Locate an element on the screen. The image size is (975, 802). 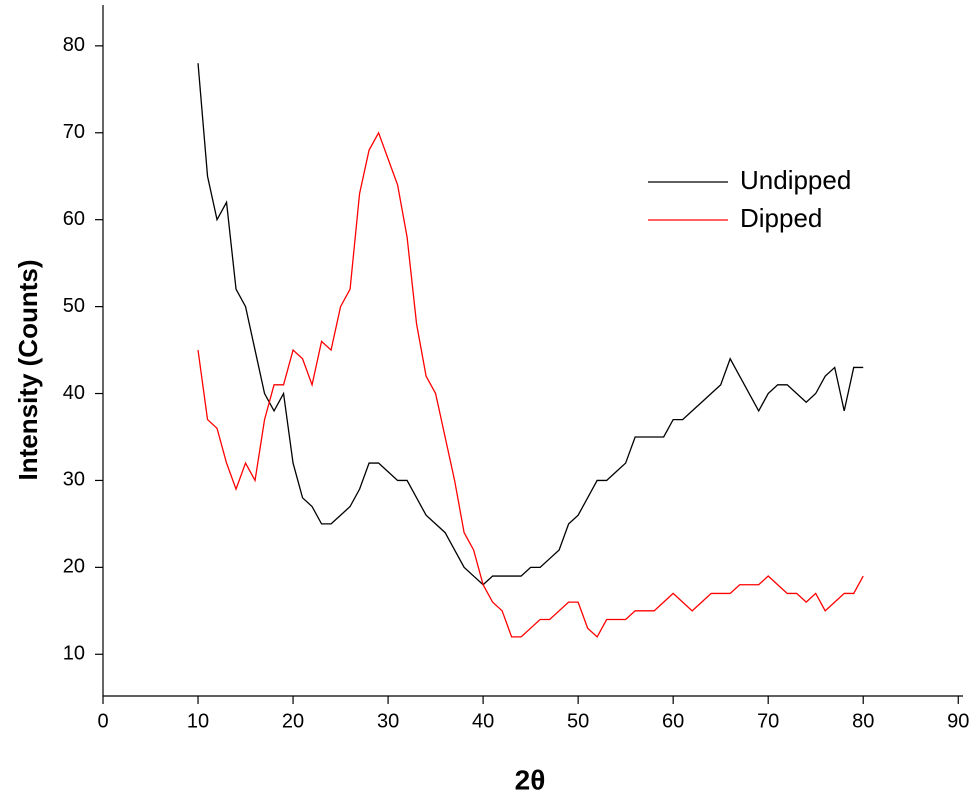
y-tick-label: 30 is located at coordinates (74, 480).